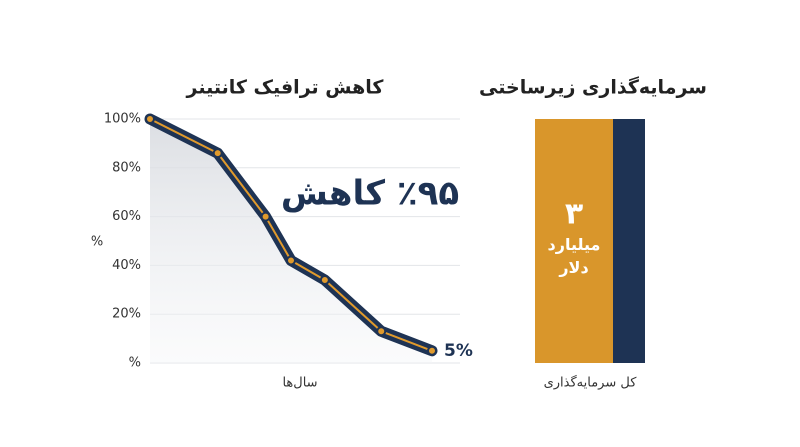 Image resolution: width=800 pixels, height=447 pixels. Describe the element at coordinates (122, 119) in the screenshot. I see `y-tick-label: 100%` at that location.